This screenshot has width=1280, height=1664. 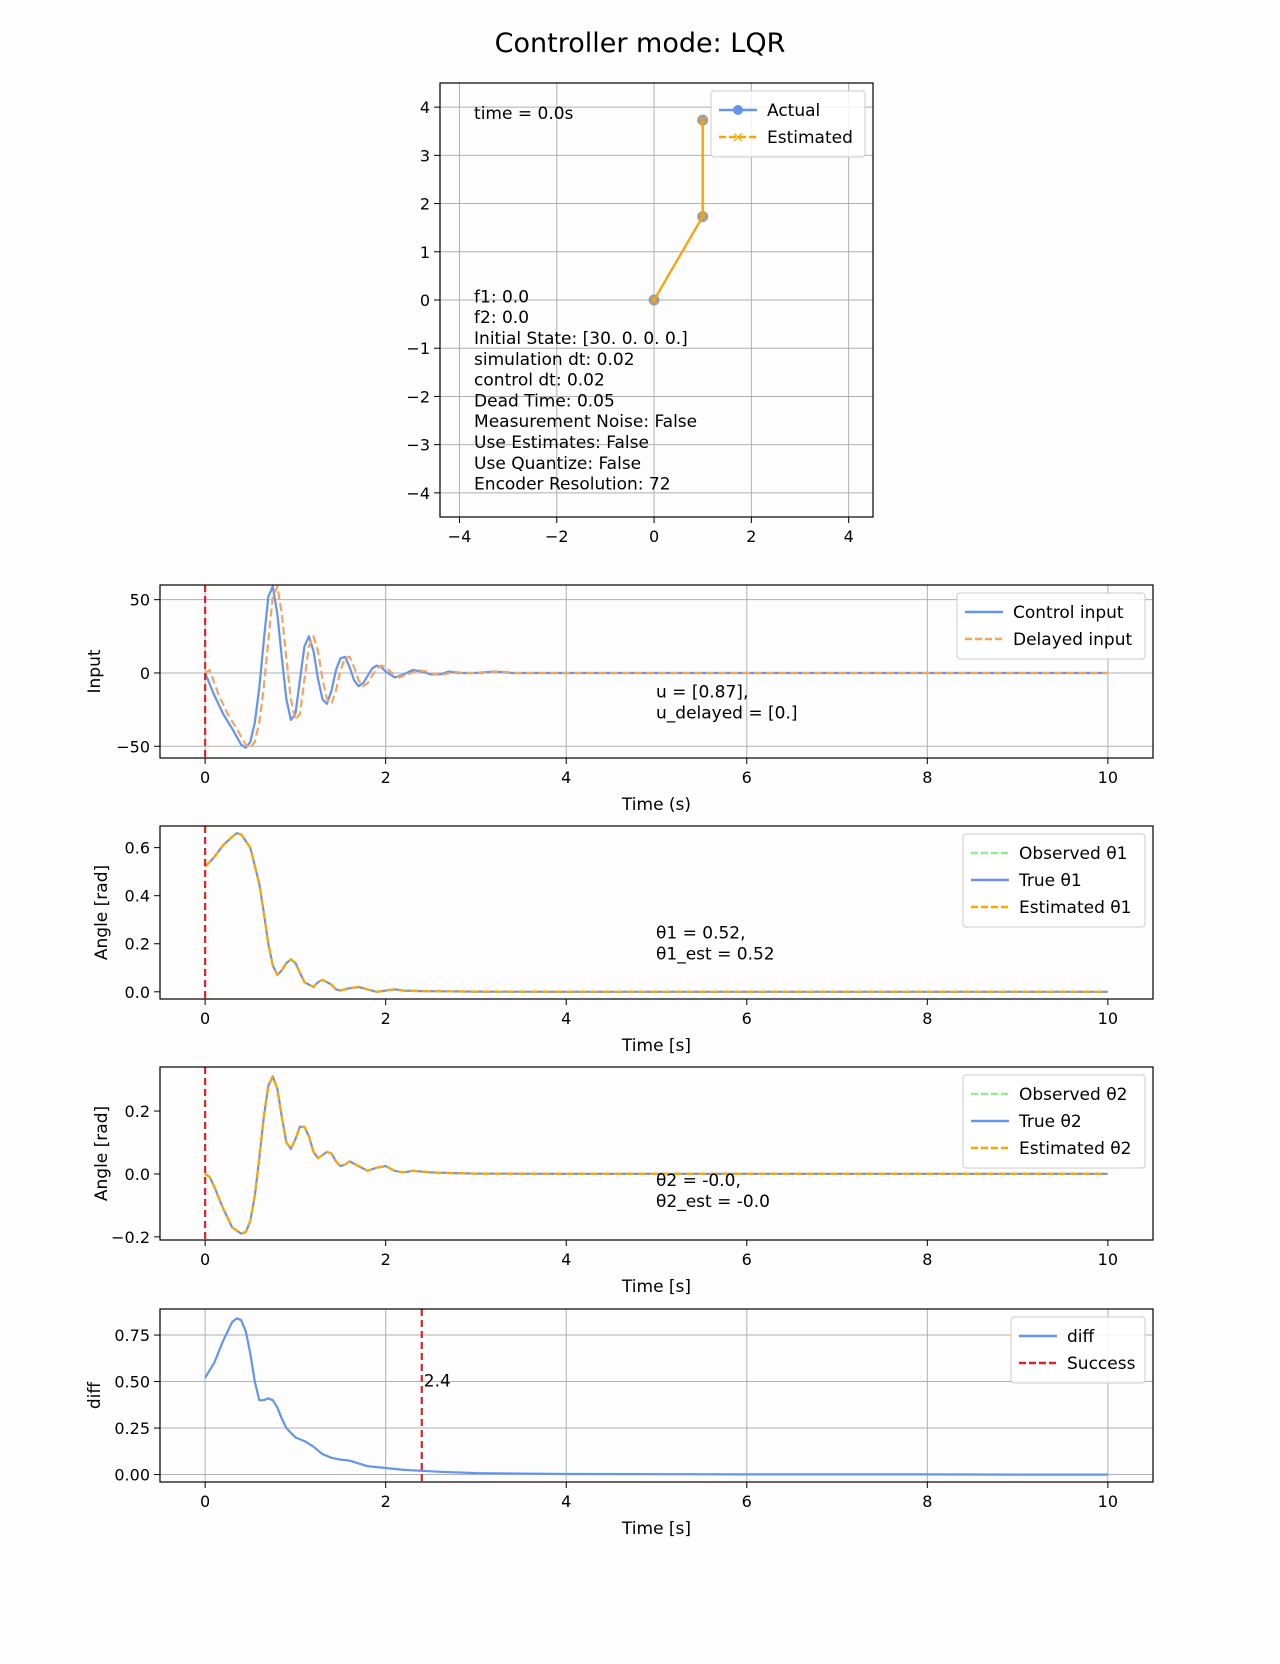 I want to click on legend-label: Estimated θ2, so click(x=1075, y=1149).